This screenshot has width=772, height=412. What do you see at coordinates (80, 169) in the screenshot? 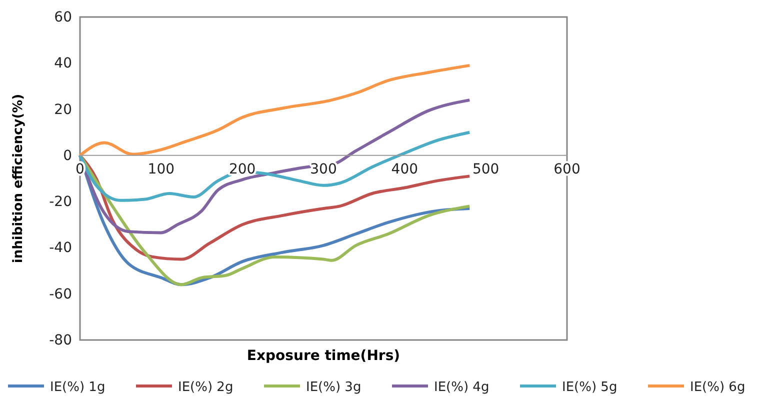
I see `x-tick-label: 0` at bounding box center [80, 169].